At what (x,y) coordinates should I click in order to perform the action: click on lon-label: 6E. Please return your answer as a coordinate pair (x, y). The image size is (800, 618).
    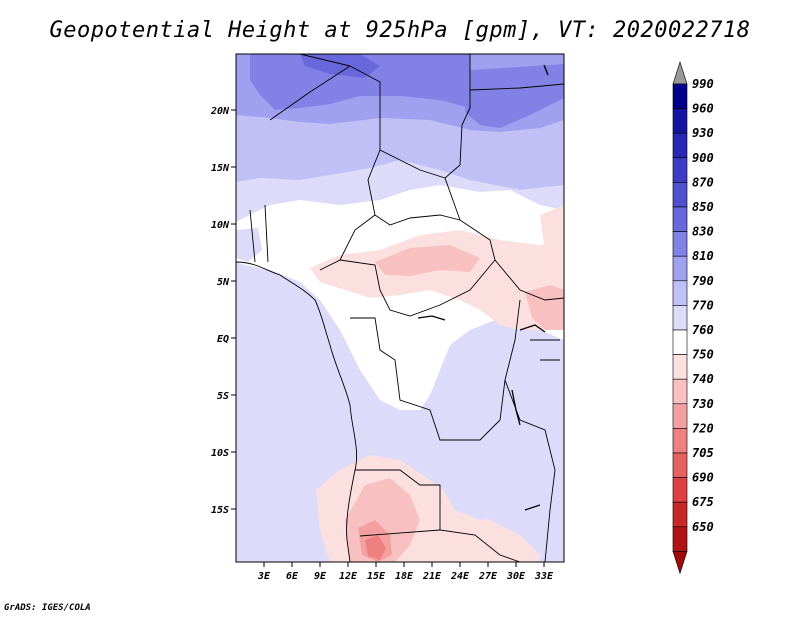
    Looking at the image, I should click on (292, 576).